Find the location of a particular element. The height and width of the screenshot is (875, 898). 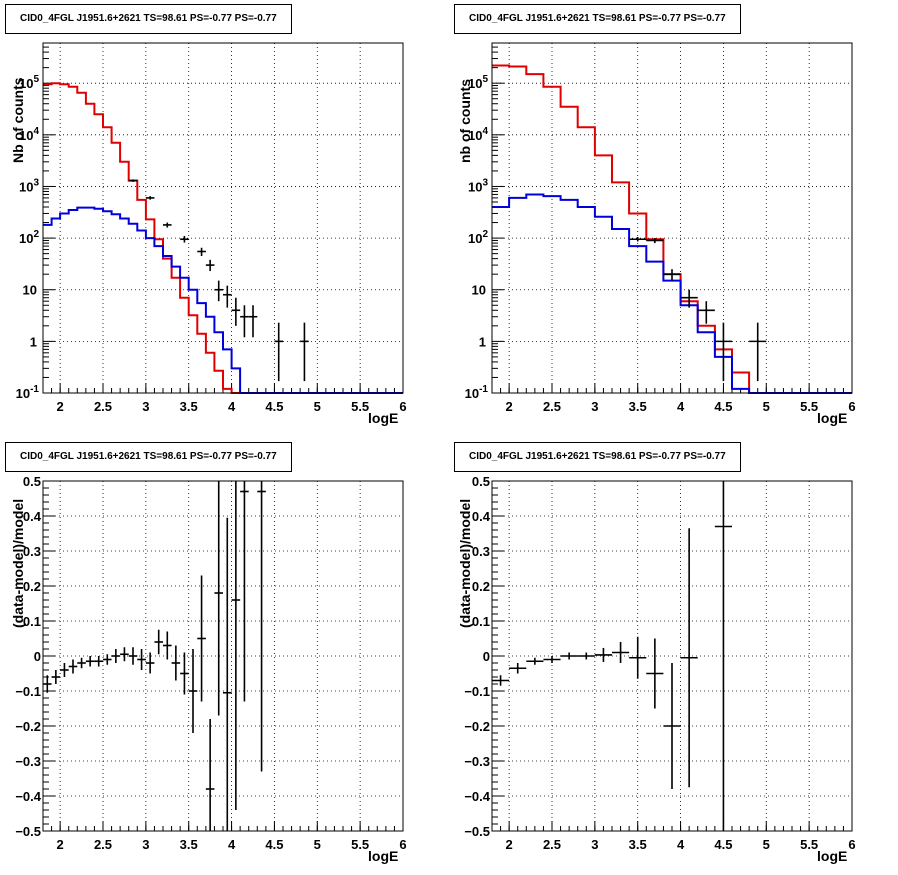

y-tick-label: 0.2 is located at coordinates (481, 586).